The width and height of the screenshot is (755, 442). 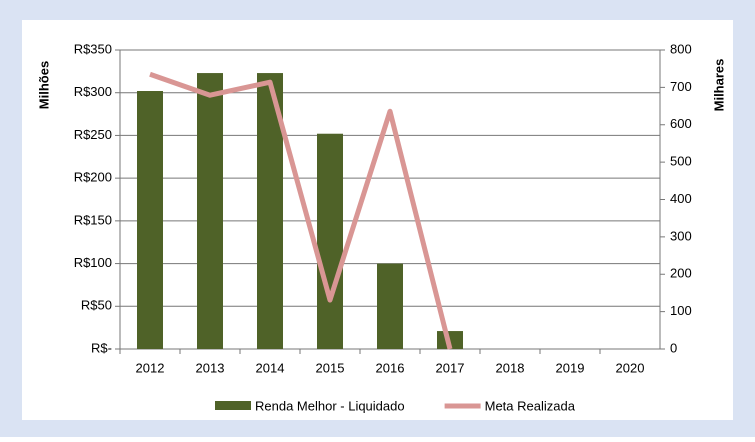 I want to click on x-tick-label: 2019, so click(x=570, y=367).